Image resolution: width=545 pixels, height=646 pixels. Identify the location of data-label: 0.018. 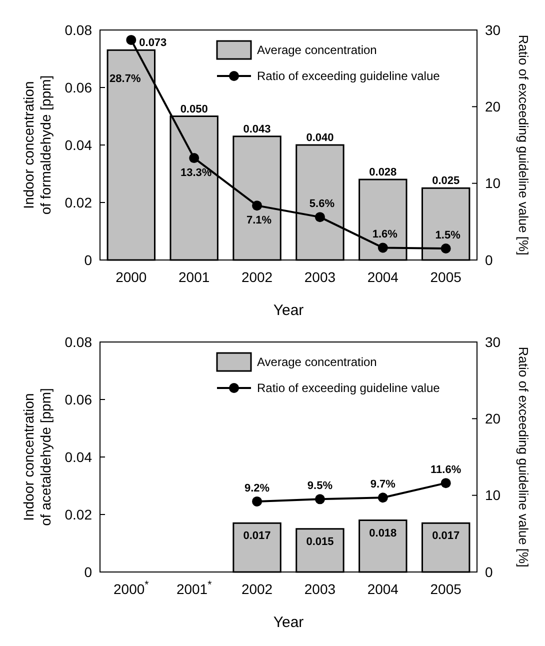
(383, 533).